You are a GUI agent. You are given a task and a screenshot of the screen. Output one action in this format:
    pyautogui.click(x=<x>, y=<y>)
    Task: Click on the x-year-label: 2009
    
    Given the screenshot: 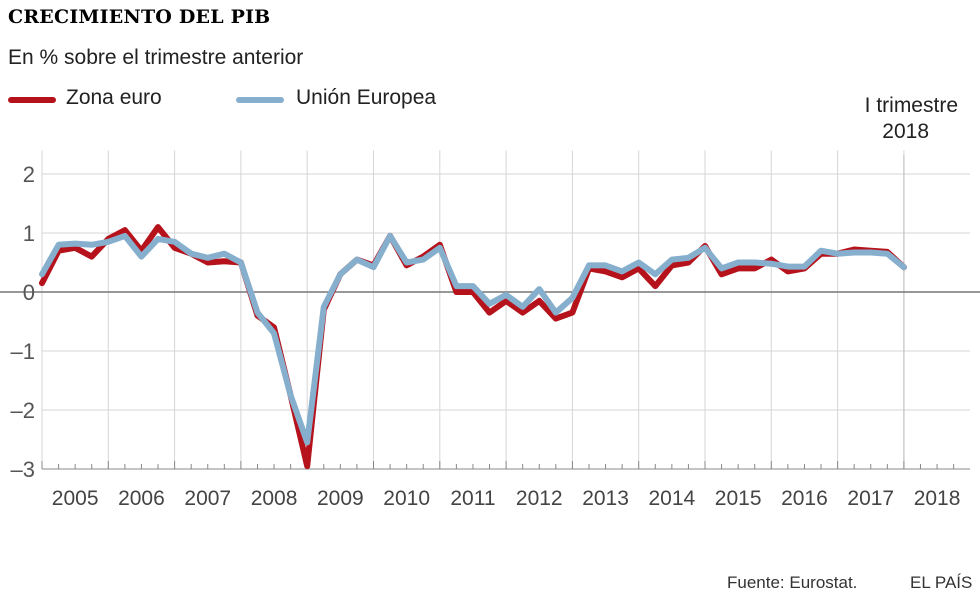 What is the action you would take?
    pyautogui.click(x=340, y=498)
    